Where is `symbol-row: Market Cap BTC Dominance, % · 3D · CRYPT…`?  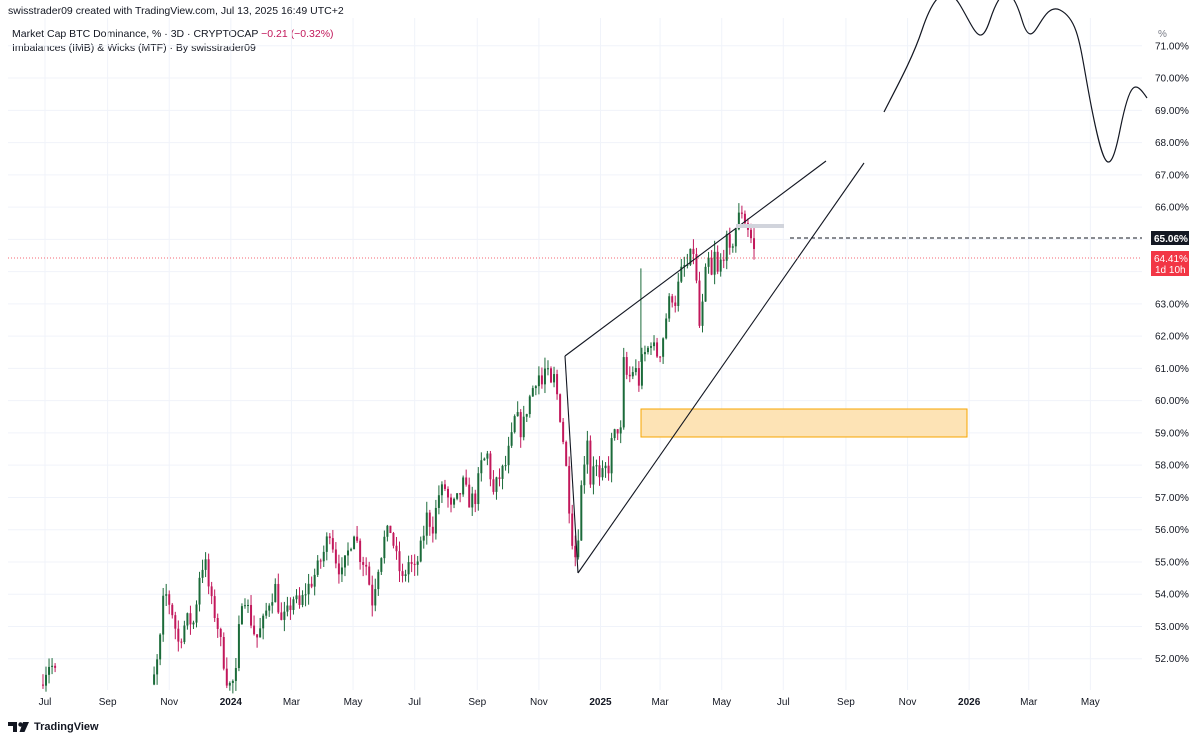
symbol-row: Market Cap BTC Dominance, % · 3D · CRYPT… is located at coordinates (173, 35).